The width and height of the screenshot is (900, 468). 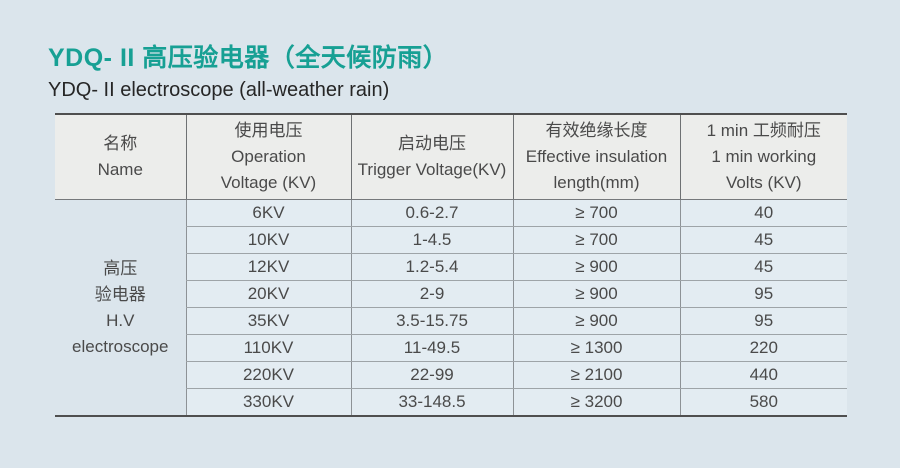 What do you see at coordinates (431, 375) in the screenshot?
I see `cell-trigger-voltage: 22-99` at bounding box center [431, 375].